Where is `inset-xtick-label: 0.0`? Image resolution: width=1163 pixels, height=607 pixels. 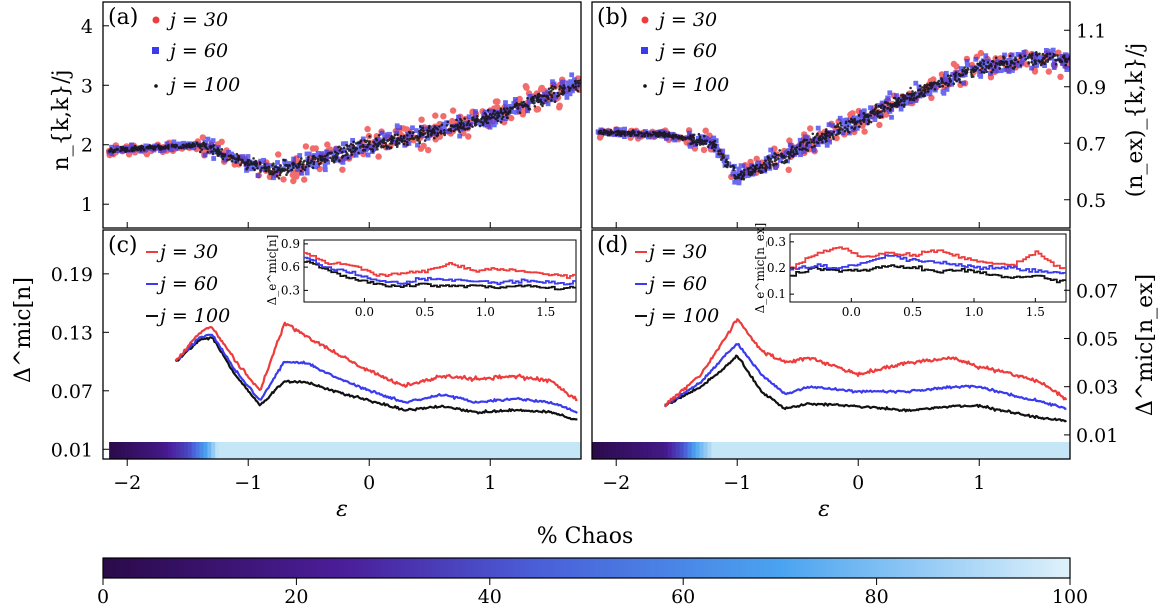 inset-xtick-label: 0.0 is located at coordinates (851, 312).